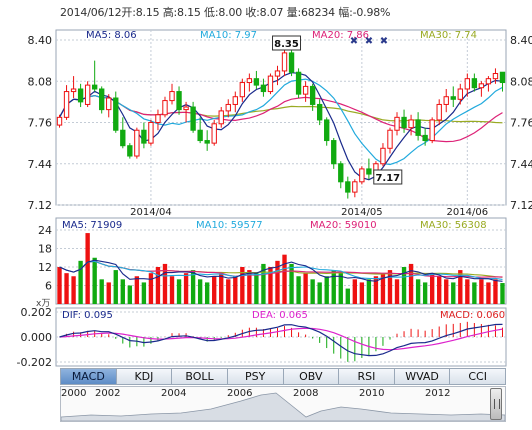 The width and height of the screenshot is (532, 430). I want to click on price-tick-label-right: 7.12, so click(521, 205).